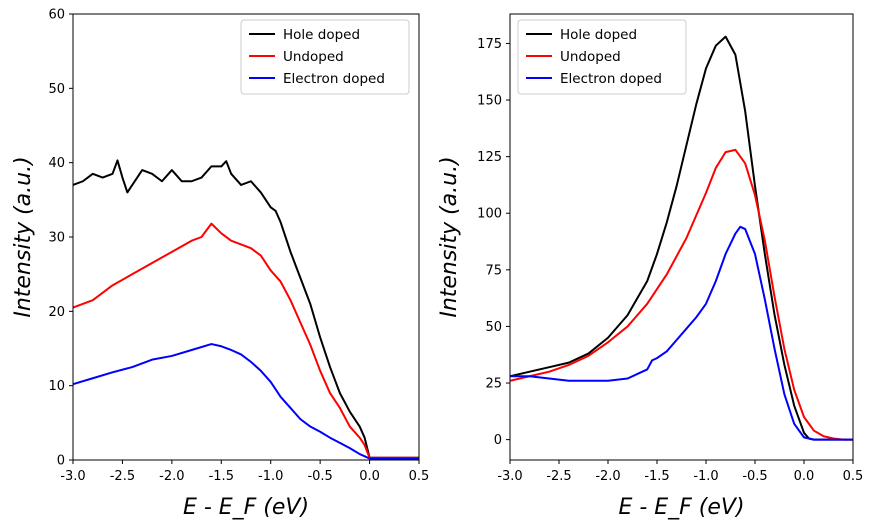 The image size is (872, 531). I want to click on y-tick-label: 40, so click(56, 163).